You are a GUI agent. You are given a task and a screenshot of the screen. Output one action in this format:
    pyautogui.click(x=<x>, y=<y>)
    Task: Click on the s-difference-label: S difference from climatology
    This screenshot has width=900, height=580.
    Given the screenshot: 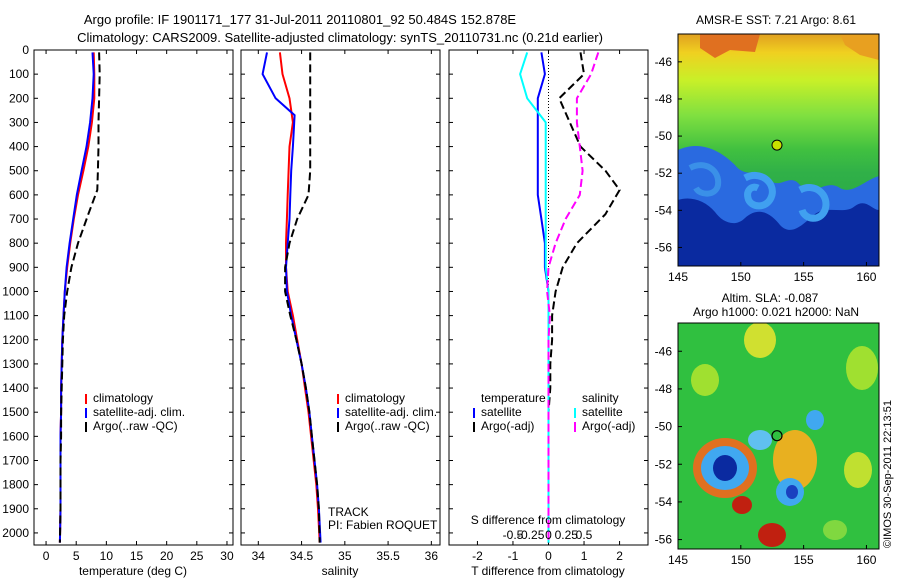 What is the action you would take?
    pyautogui.click(x=548, y=520)
    